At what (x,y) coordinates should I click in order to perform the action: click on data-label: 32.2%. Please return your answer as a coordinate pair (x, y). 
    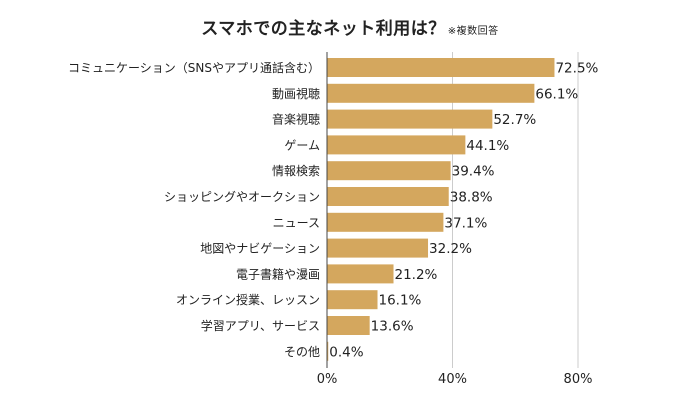
    Looking at the image, I should click on (450, 249).